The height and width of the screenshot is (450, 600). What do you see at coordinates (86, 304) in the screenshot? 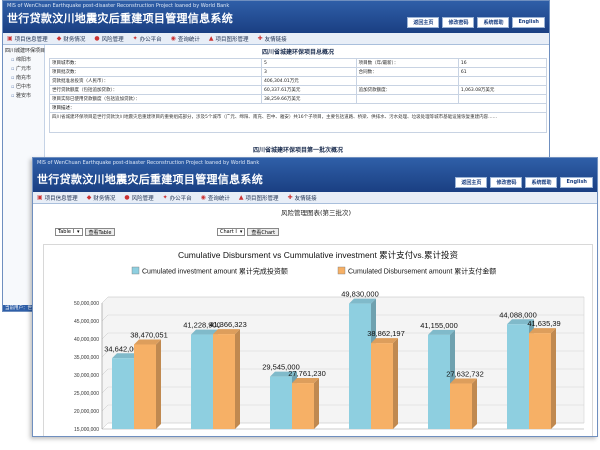
I see `y-tick-label: 50,000,000` at bounding box center [86, 304].